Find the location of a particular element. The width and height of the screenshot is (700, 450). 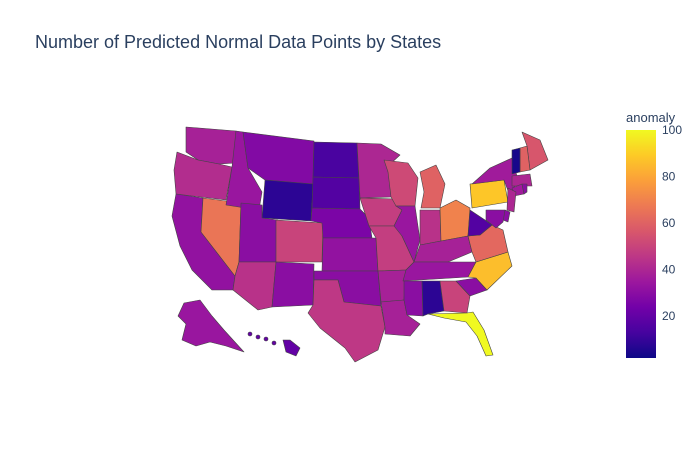

state-vt is located at coordinates (516, 161).